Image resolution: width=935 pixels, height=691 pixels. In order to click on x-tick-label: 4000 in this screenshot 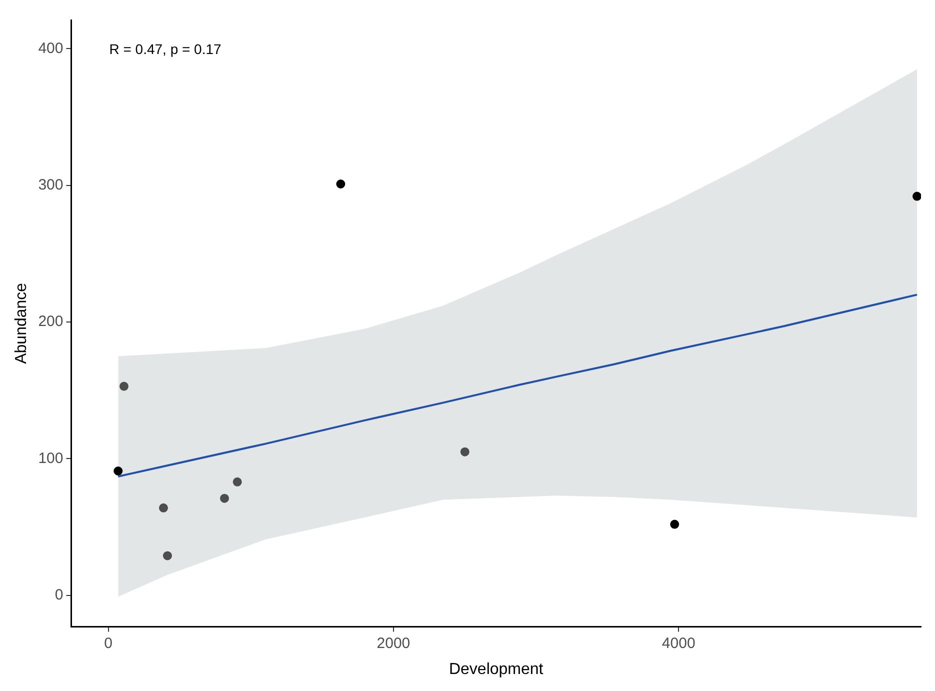, I will do `click(679, 643)`.